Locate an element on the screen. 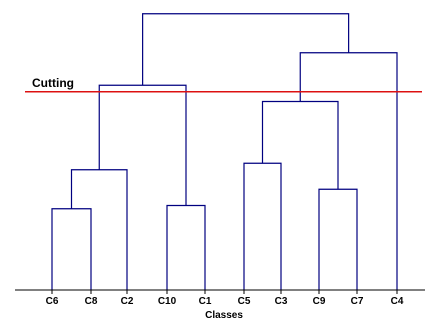  leaf-label-c6: C6 is located at coordinates (52, 301).